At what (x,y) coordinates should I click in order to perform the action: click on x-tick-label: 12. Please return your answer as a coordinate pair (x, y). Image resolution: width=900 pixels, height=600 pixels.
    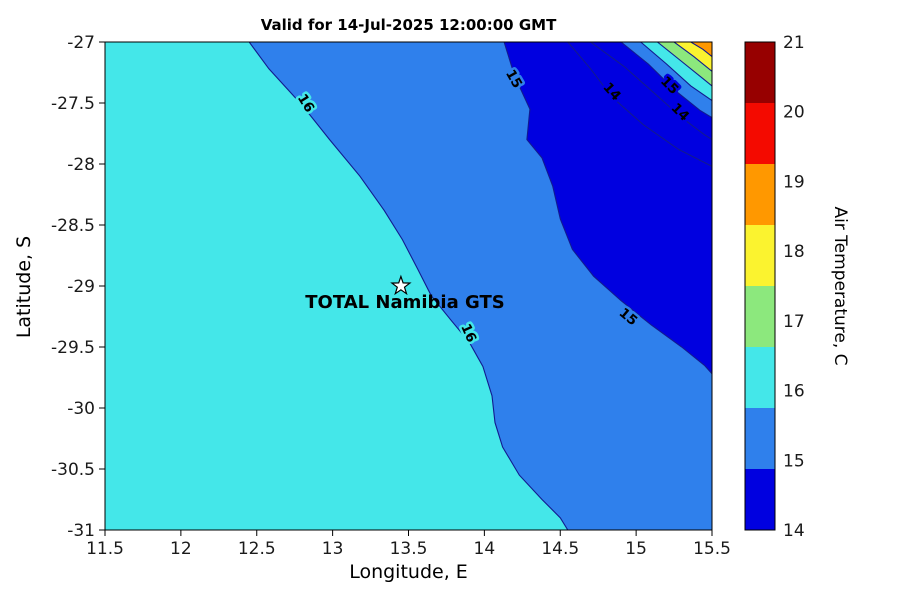
    Looking at the image, I should click on (181, 549).